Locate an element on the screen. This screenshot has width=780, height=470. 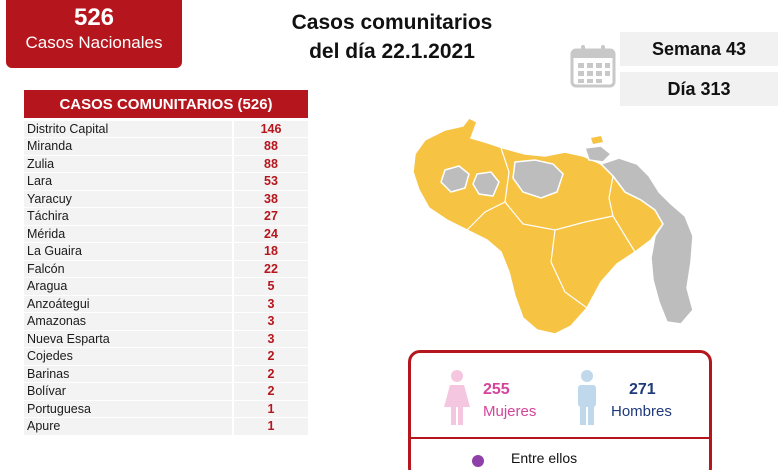
table-row: Aragua 5 is located at coordinates (166, 287).